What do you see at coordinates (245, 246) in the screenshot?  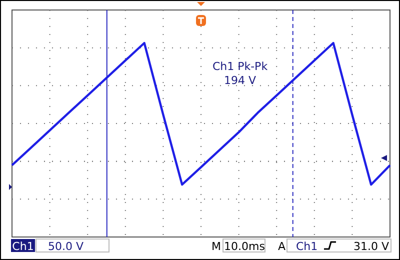 I see `text: 10.0ms` at bounding box center [245, 246].